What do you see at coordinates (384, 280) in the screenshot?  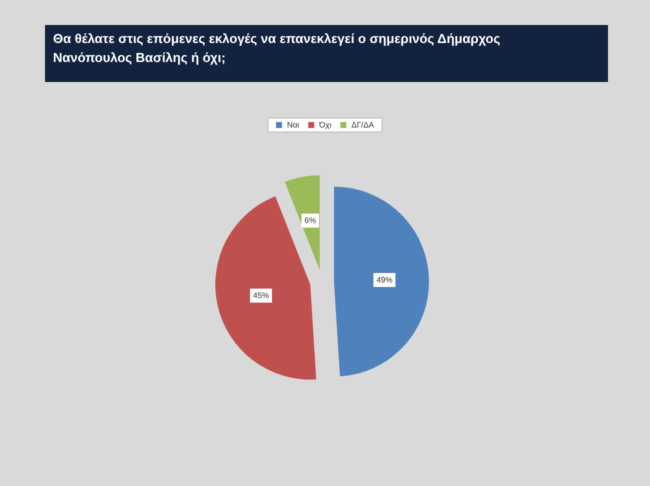 I see `data-label: 49%` at bounding box center [384, 280].